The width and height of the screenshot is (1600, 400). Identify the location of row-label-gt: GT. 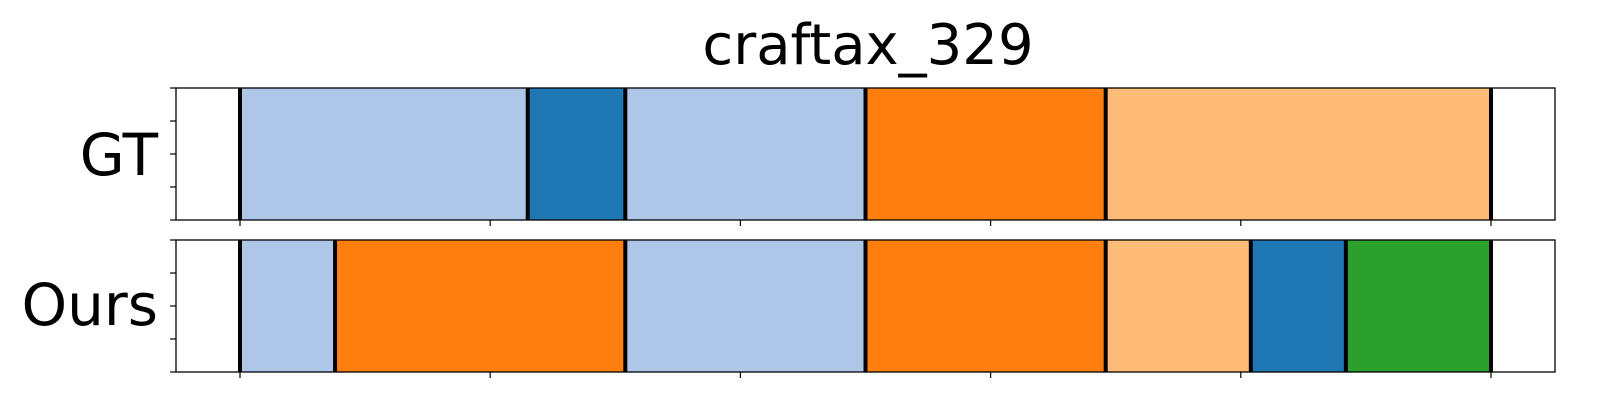
(119, 155).